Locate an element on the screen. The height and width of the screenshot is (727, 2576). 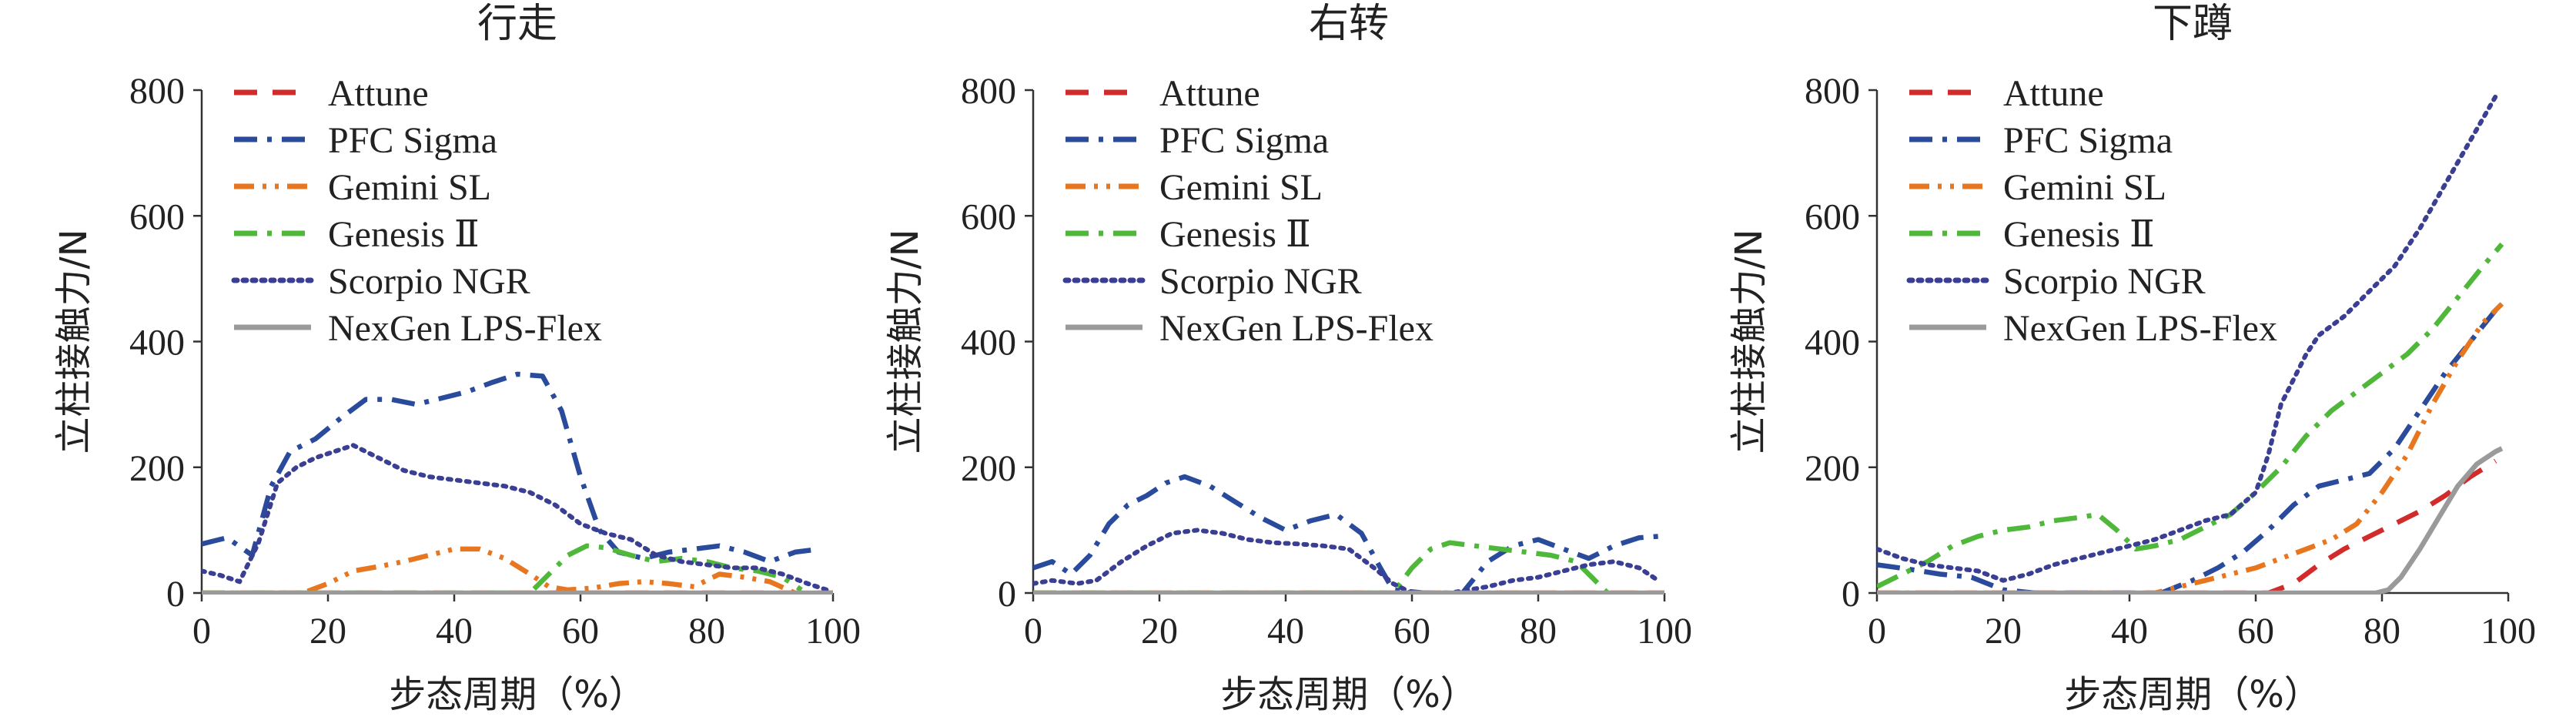
series-line-nexgen-lps-flex is located at coordinates (2190, 520).